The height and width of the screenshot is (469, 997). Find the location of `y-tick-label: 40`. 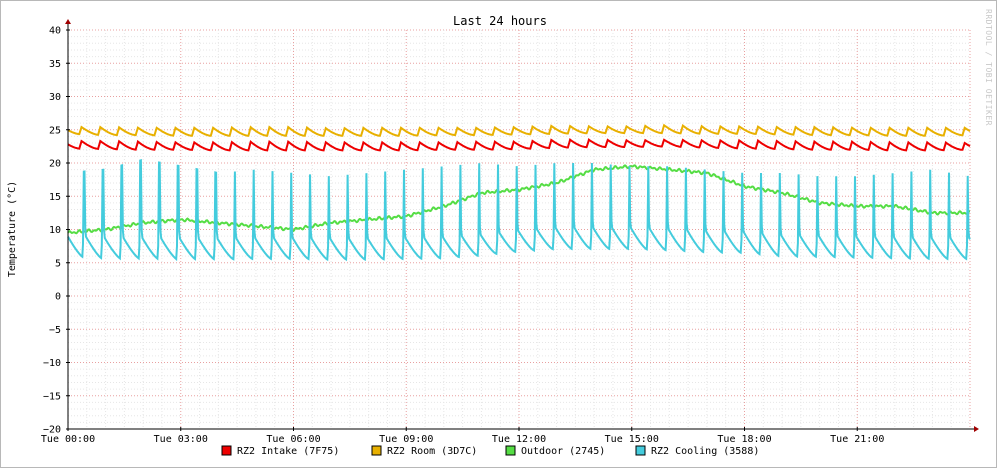

y-tick-label: 40 is located at coordinates (55, 31).